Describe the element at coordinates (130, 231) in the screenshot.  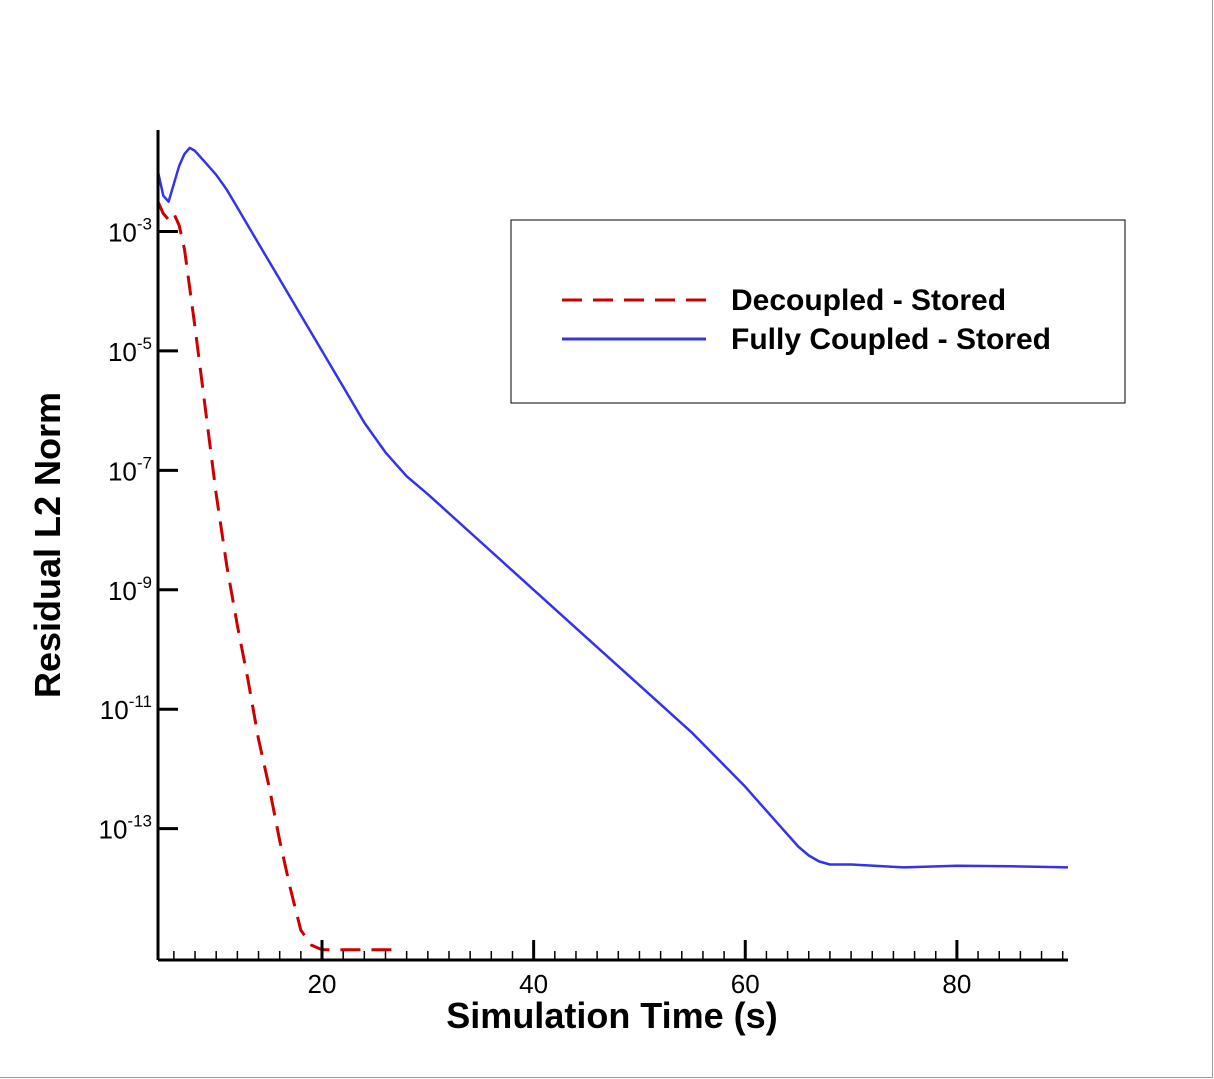
I see `y-tick-label: 10⁻³` at that location.